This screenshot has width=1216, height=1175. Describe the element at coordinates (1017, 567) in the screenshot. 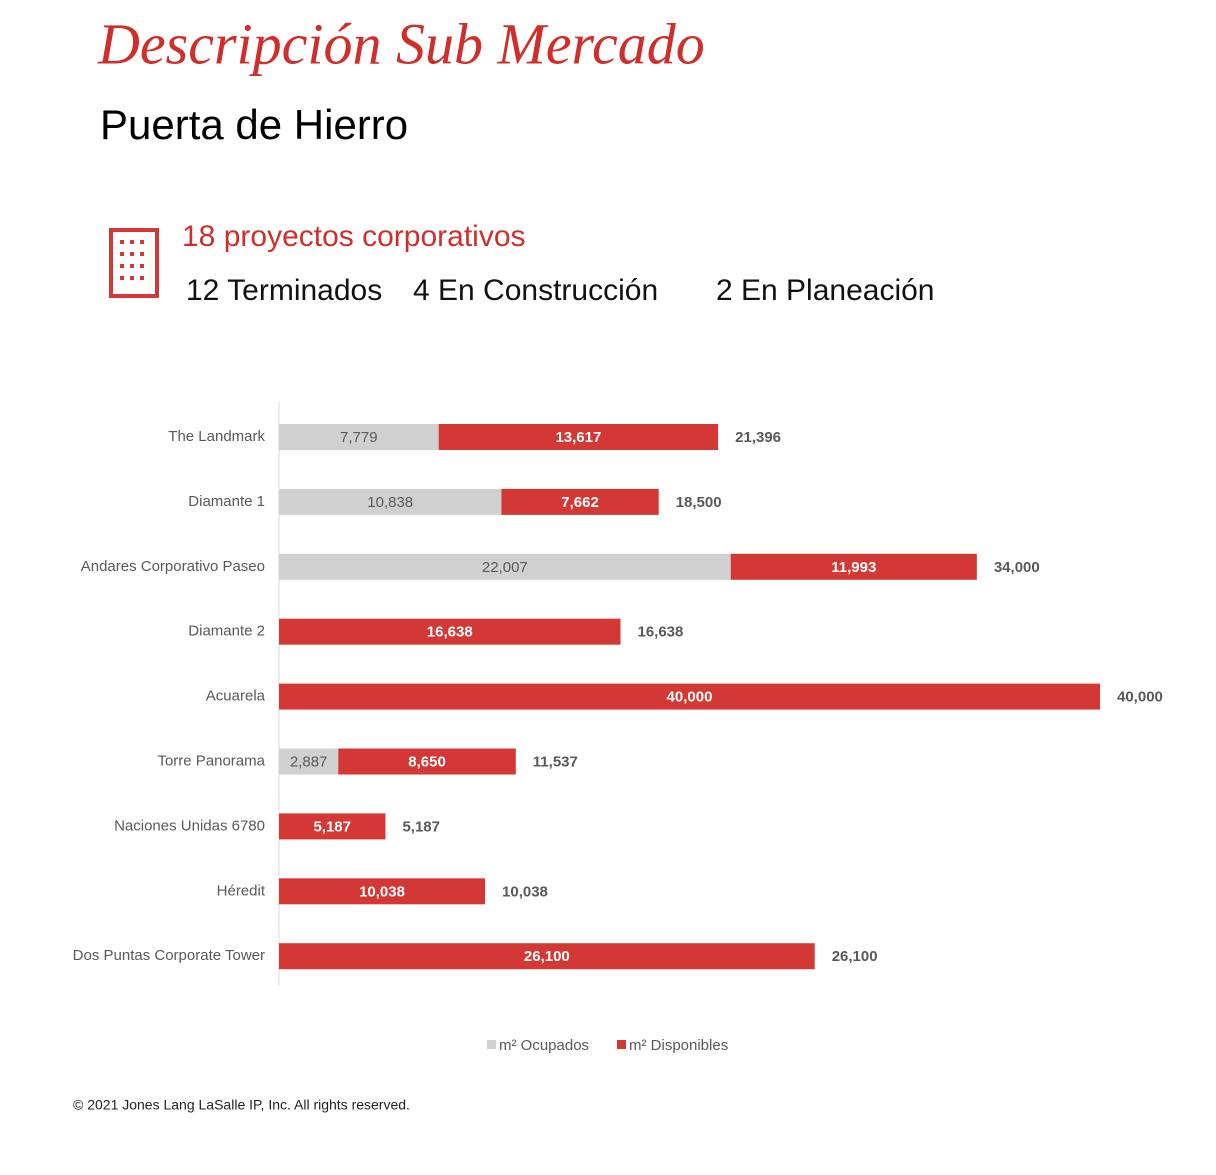

I see `total-label: 34,000` at that location.